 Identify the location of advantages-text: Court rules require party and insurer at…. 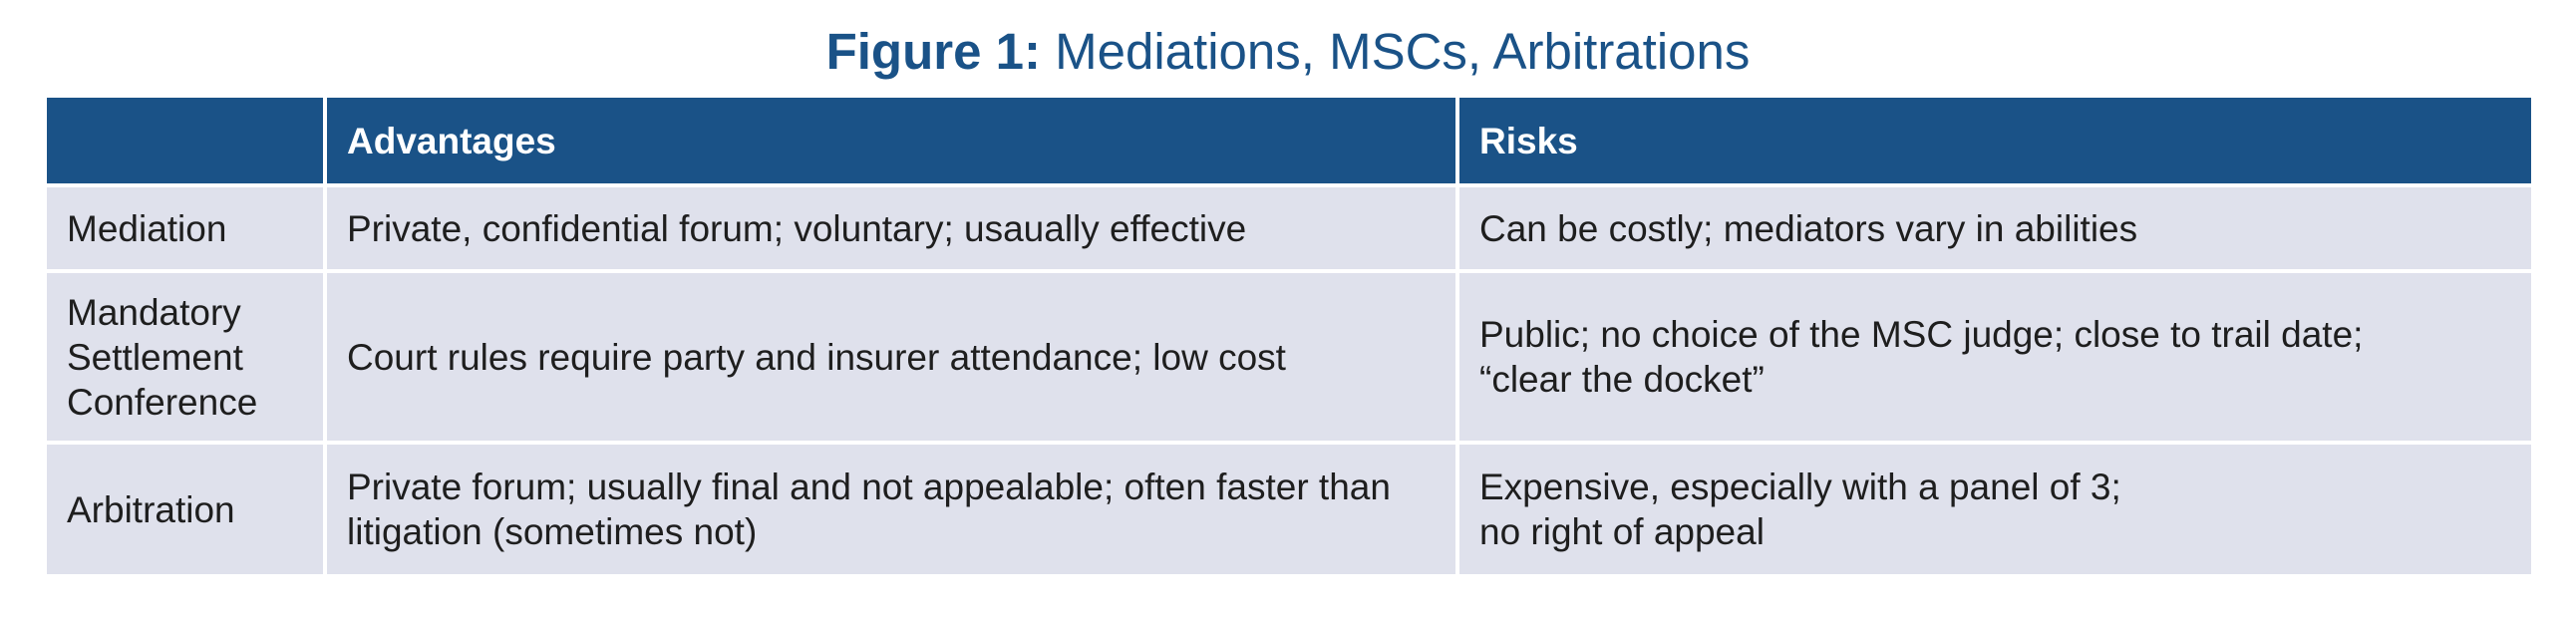
(816, 357).